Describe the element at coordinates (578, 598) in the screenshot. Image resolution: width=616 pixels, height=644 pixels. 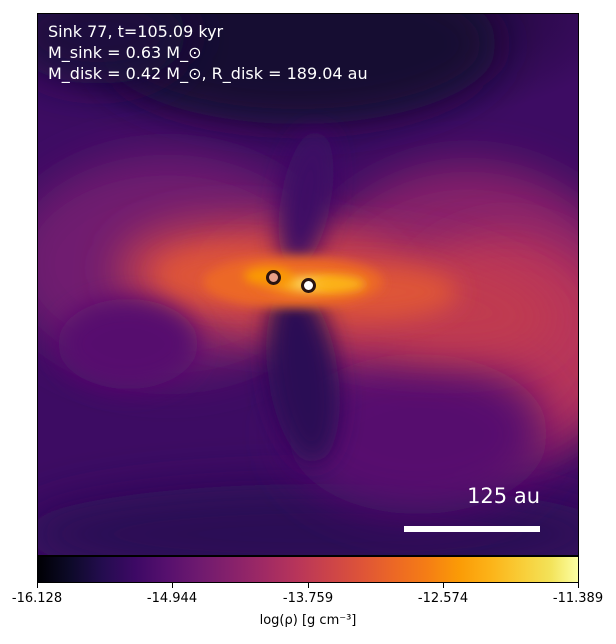
I see `colorbar-tick-label: -11.389` at that location.